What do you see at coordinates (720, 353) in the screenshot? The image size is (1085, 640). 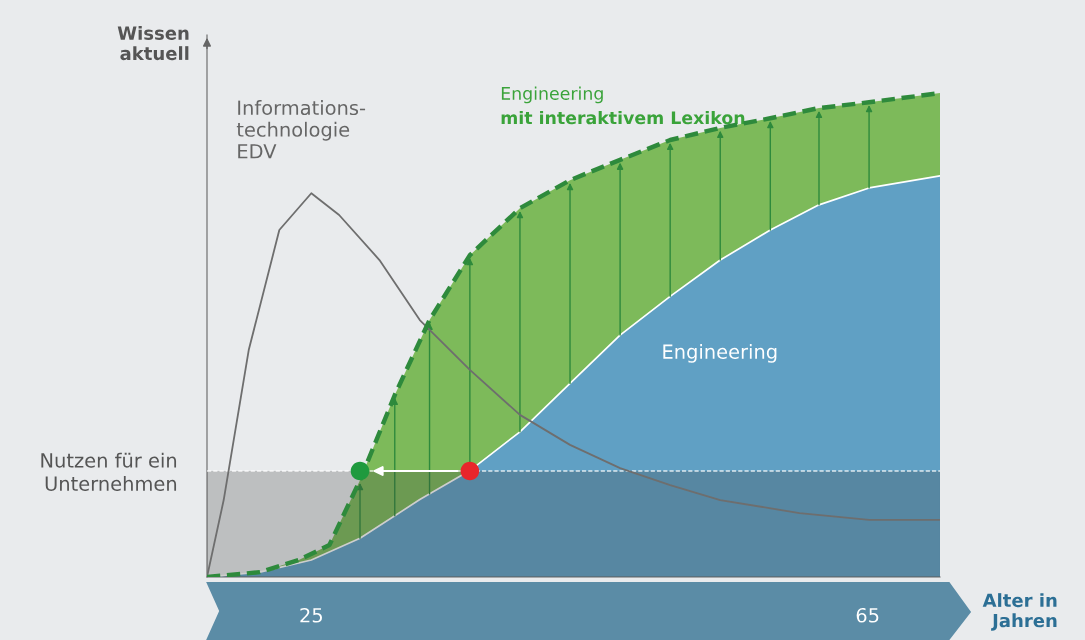 I see `series-label: Engineering` at bounding box center [720, 353].